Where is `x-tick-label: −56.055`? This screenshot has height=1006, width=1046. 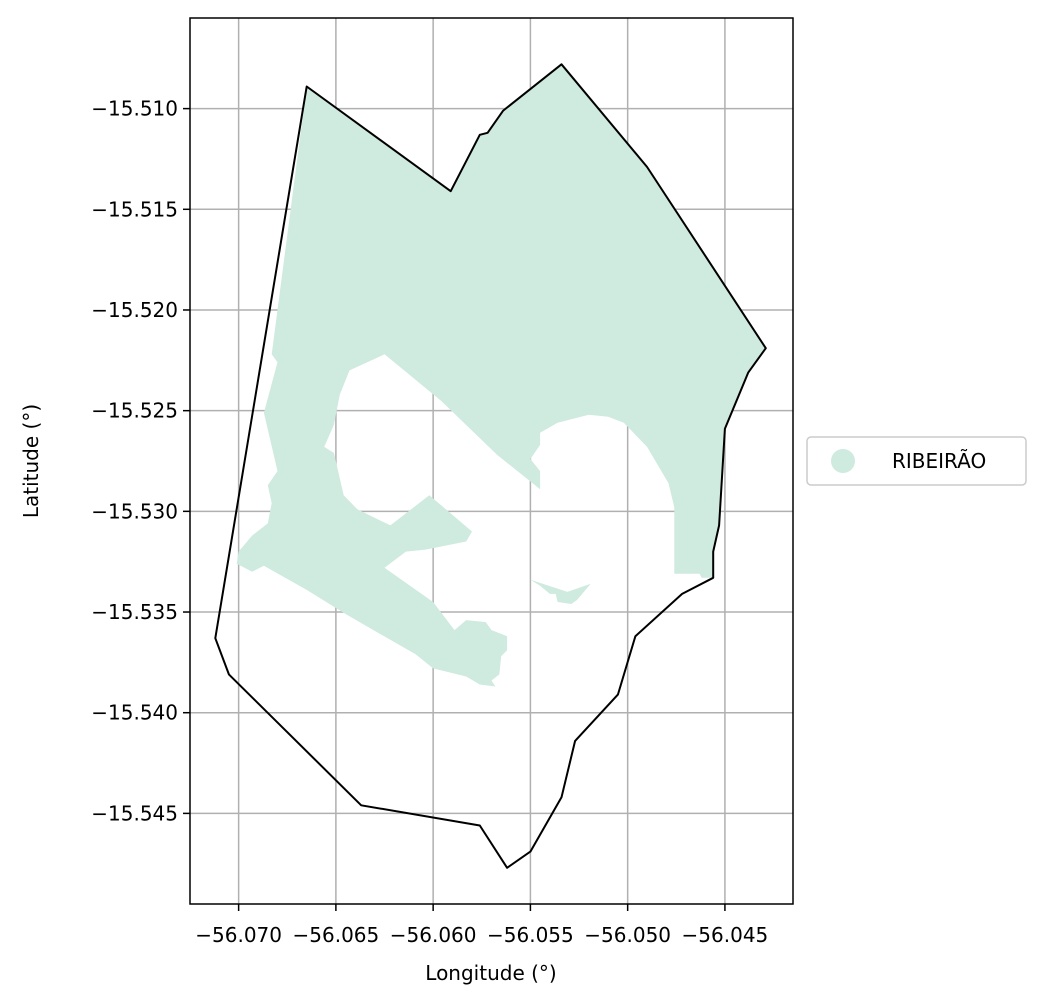 x-tick-label: −56.055 is located at coordinates (530, 935).